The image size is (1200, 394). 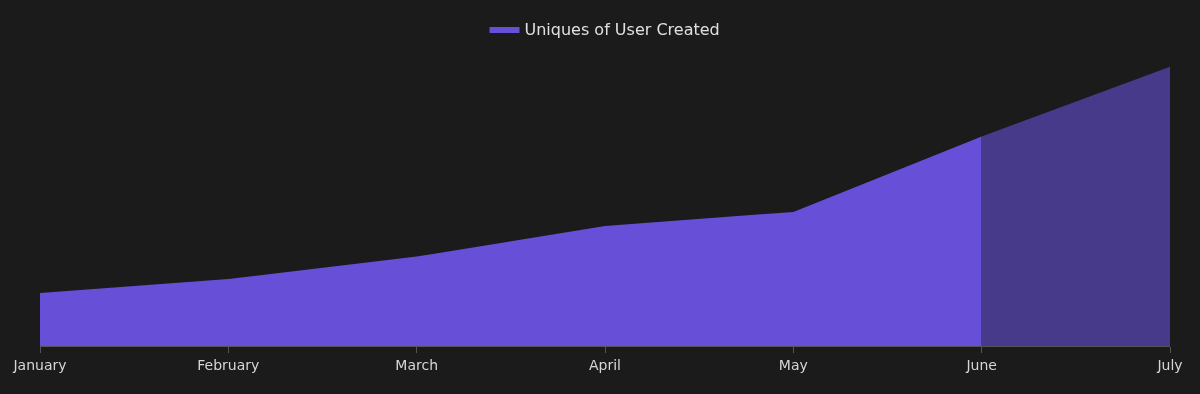 I want to click on x-tick-label: January, so click(x=39, y=364).